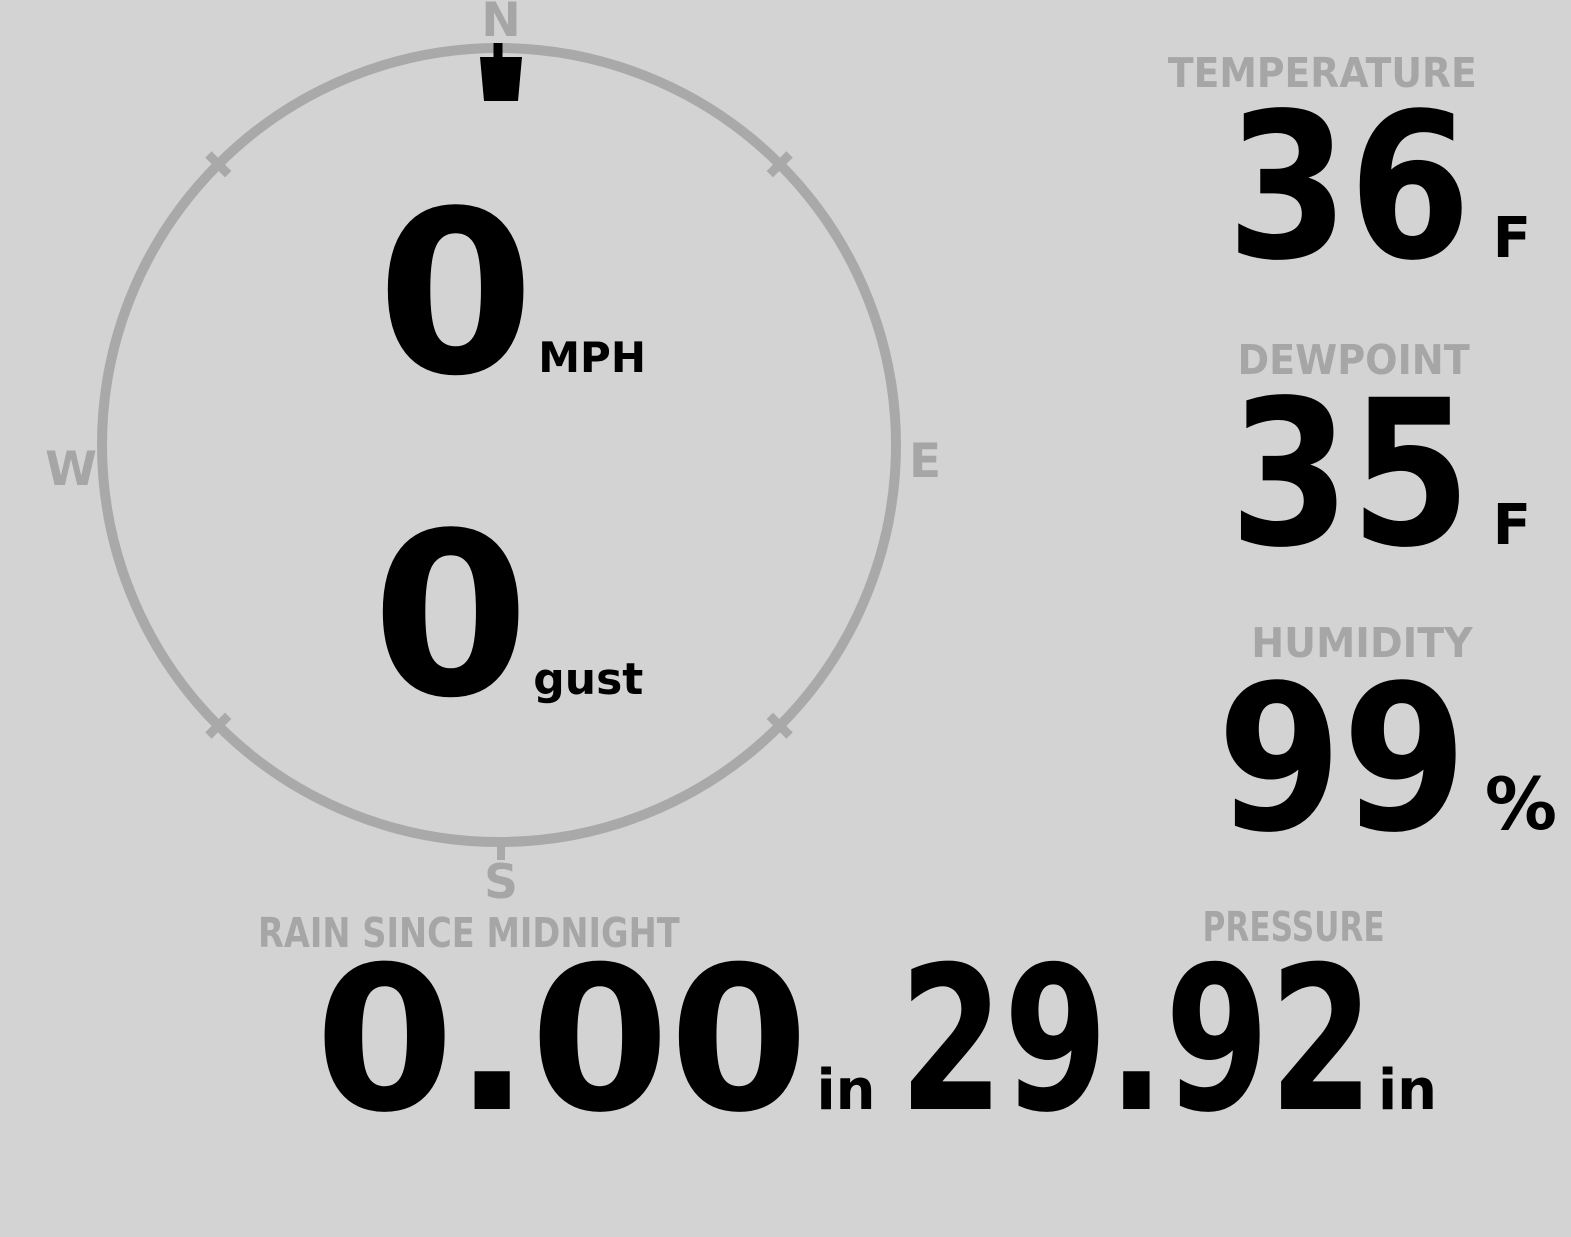 The width and height of the screenshot is (1571, 1237). I want to click on wind-gust-value: 0, so click(451, 616).